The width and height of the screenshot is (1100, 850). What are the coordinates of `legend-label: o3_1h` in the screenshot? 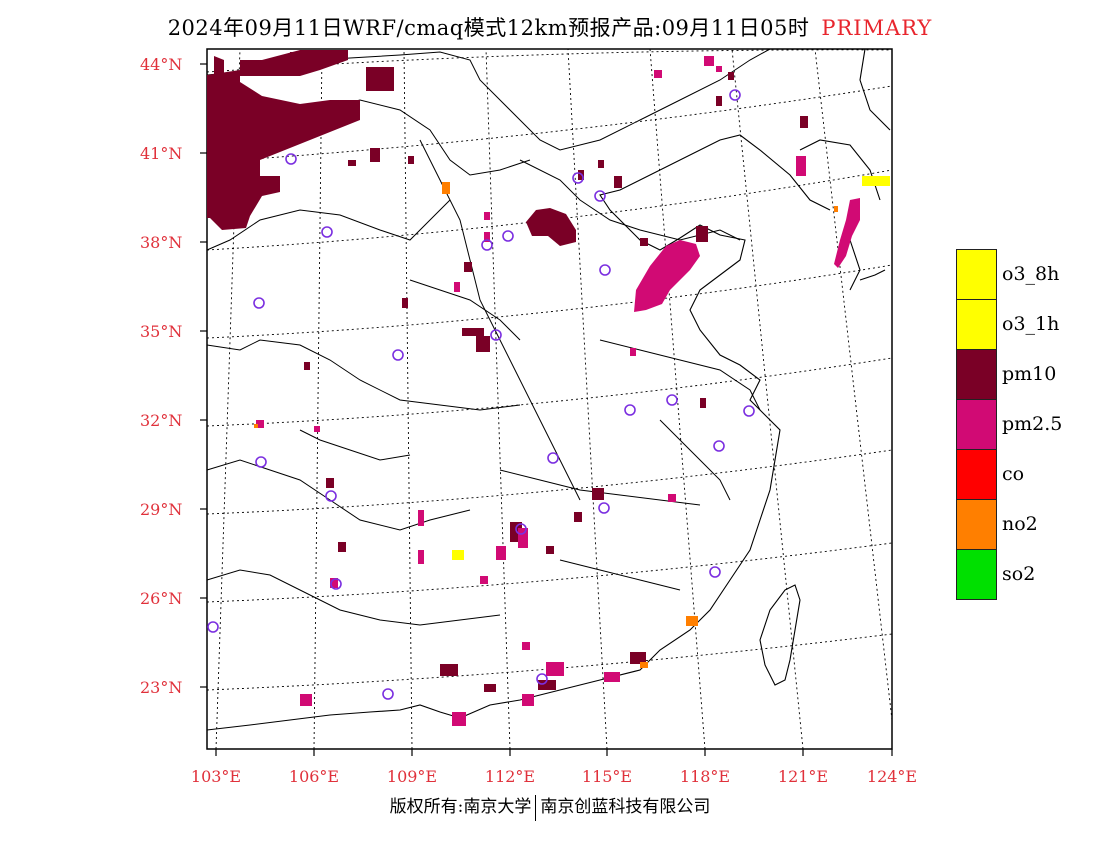 It's located at (1031, 324).